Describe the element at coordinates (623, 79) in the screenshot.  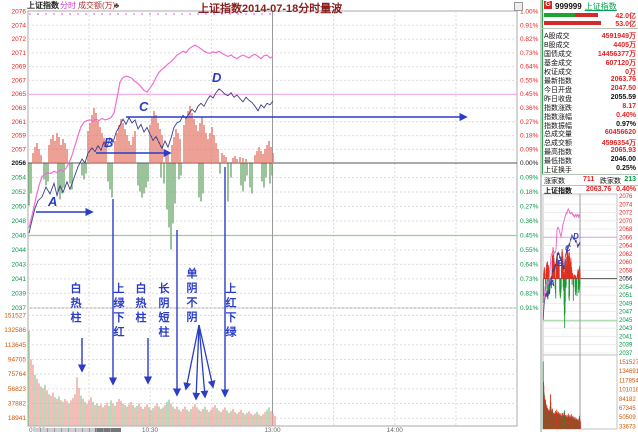
I see `sidebar-row-value: 2063.76` at that location.